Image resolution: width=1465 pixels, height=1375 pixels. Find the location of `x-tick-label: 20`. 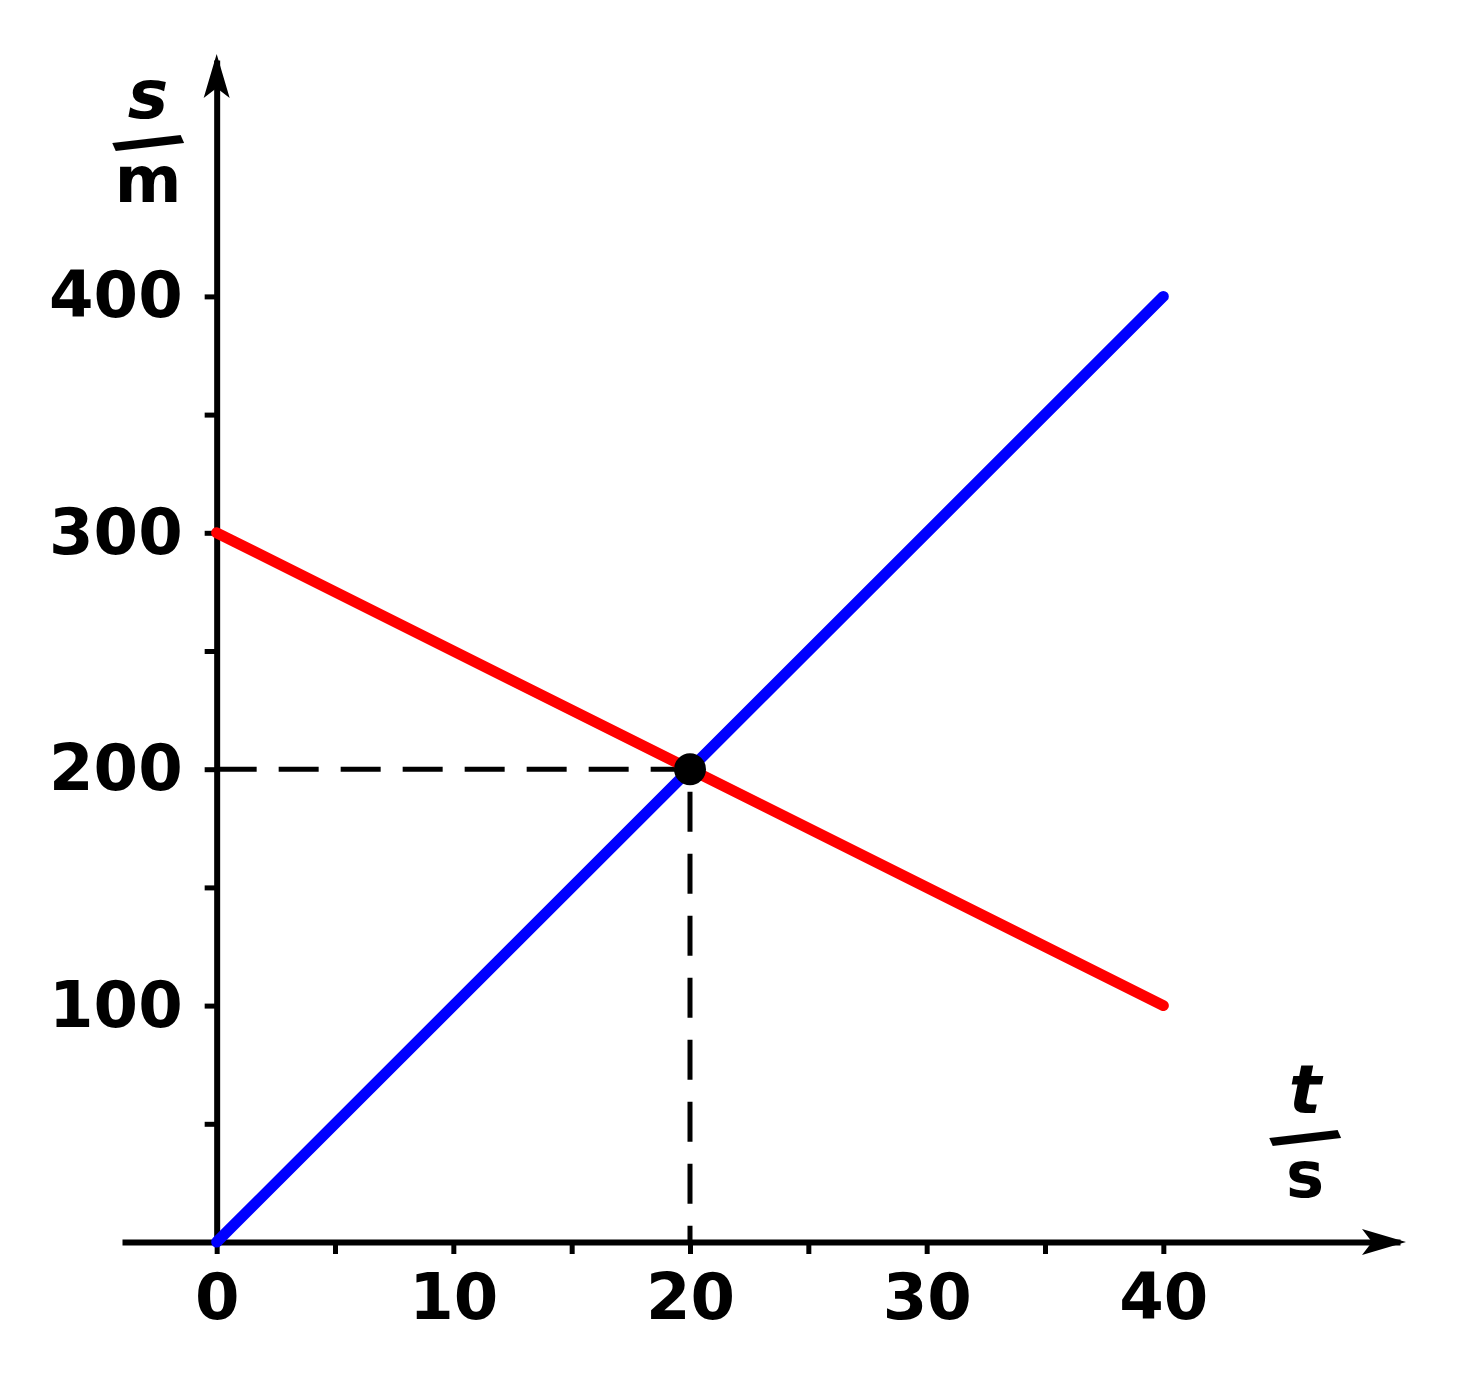

x-tick-label: 20 is located at coordinates (690, 1297).